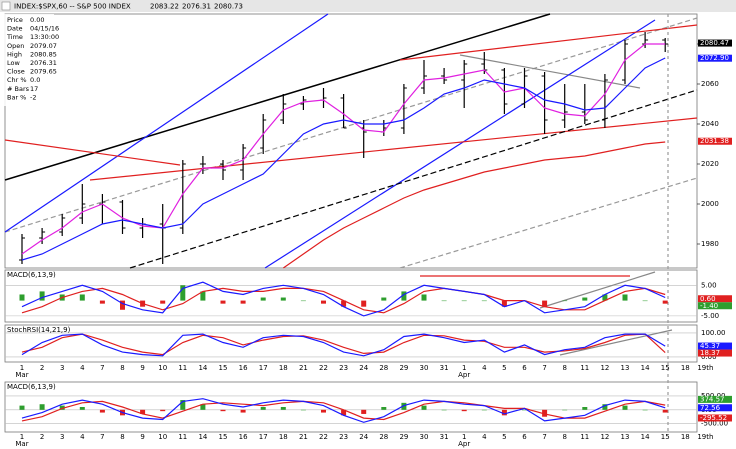 The width and height of the screenshot is (736, 449). Describe the element at coordinates (464, 444) in the screenshot. I see `month-label: Apr` at that location.